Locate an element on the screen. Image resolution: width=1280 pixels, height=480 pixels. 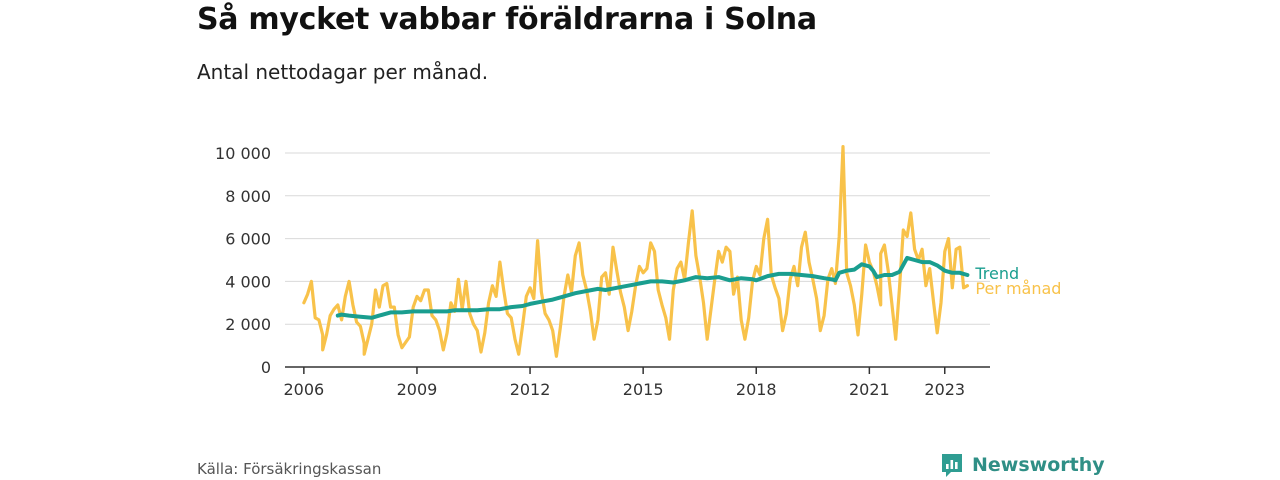
brand-name: Newsworthy is located at coordinates (1038, 465).